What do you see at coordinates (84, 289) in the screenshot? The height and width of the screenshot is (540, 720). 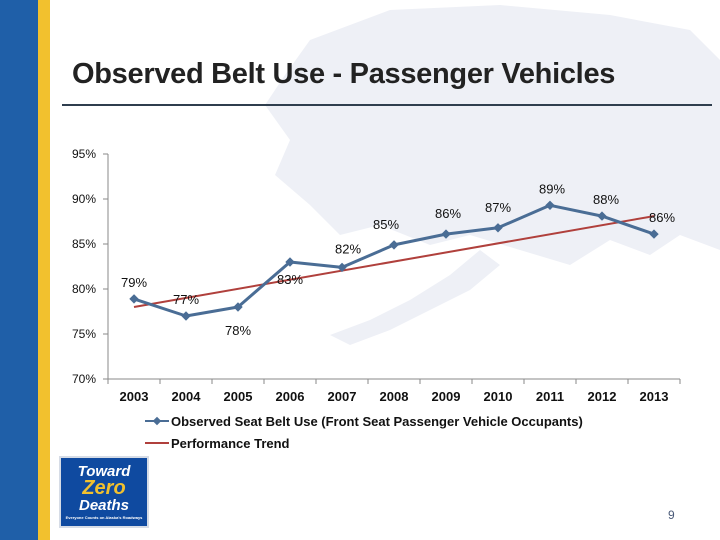 I see `y-tick-label: 80%` at bounding box center [84, 289].